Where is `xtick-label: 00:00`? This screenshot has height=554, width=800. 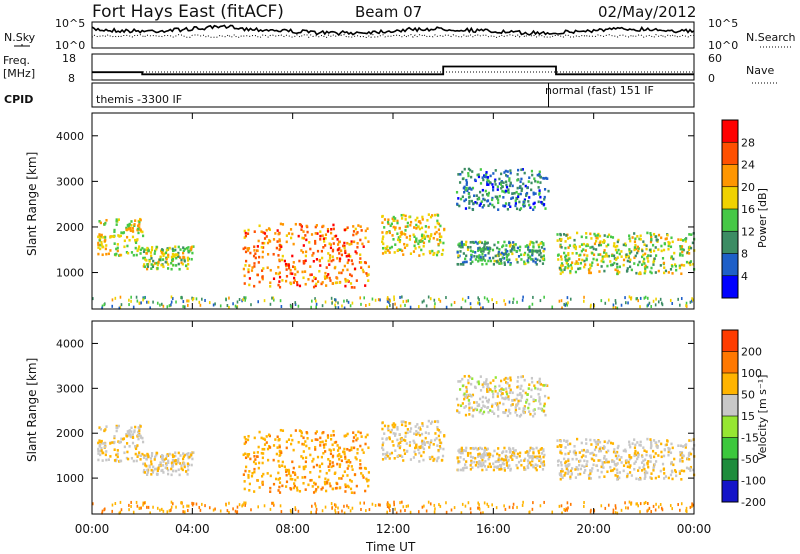
xtick-label: 00:00 is located at coordinates (694, 529).